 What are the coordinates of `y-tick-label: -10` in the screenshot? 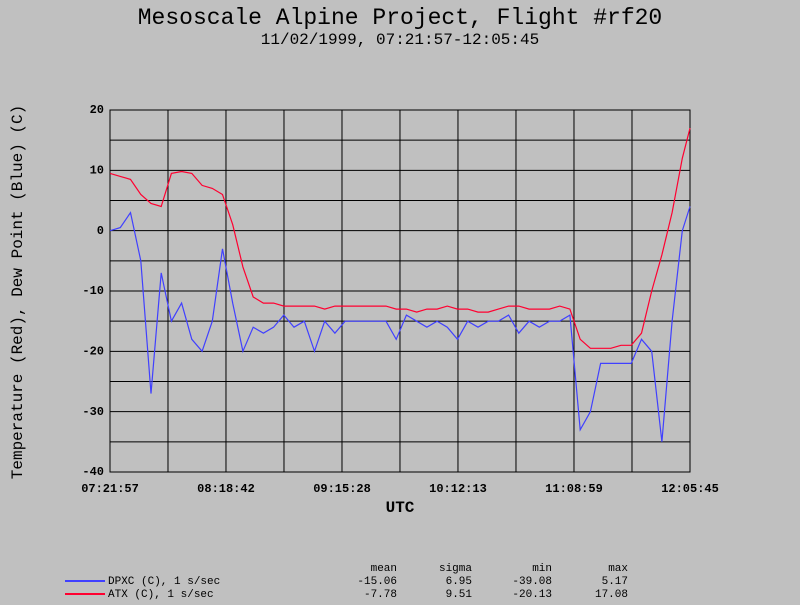 It's located at (93, 291).